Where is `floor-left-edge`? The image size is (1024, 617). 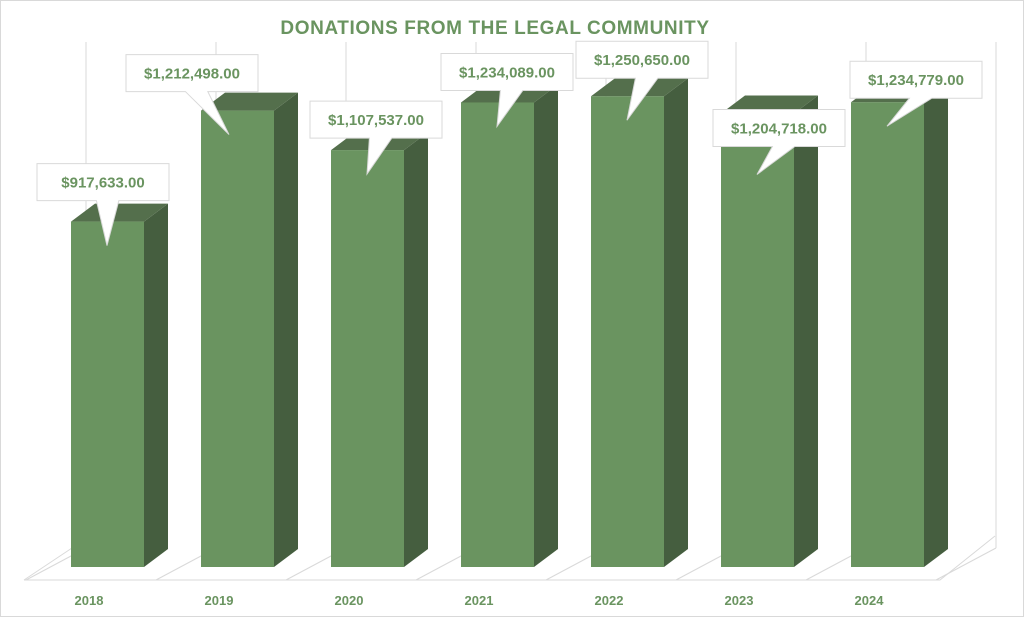 floor-left-edge is located at coordinates (48, 564).